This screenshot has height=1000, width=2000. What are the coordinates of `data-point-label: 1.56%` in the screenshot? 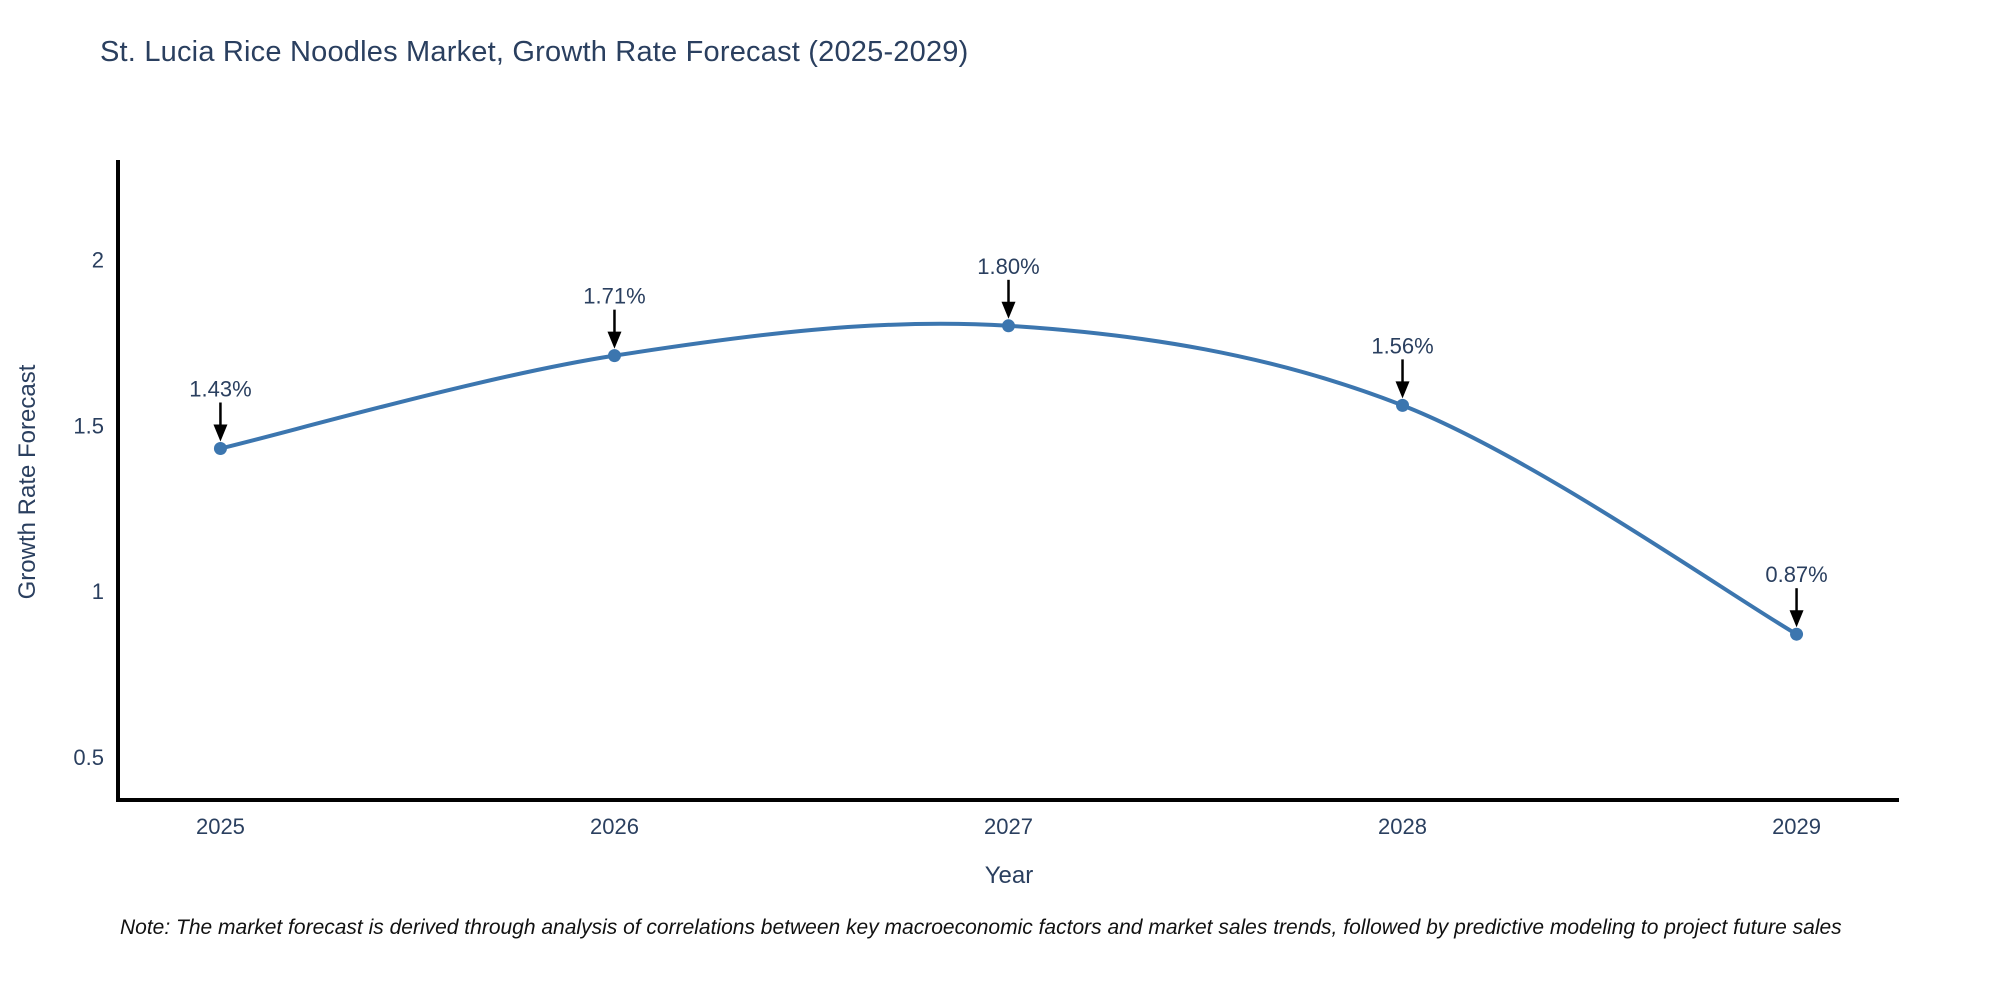 It's located at (1402, 345).